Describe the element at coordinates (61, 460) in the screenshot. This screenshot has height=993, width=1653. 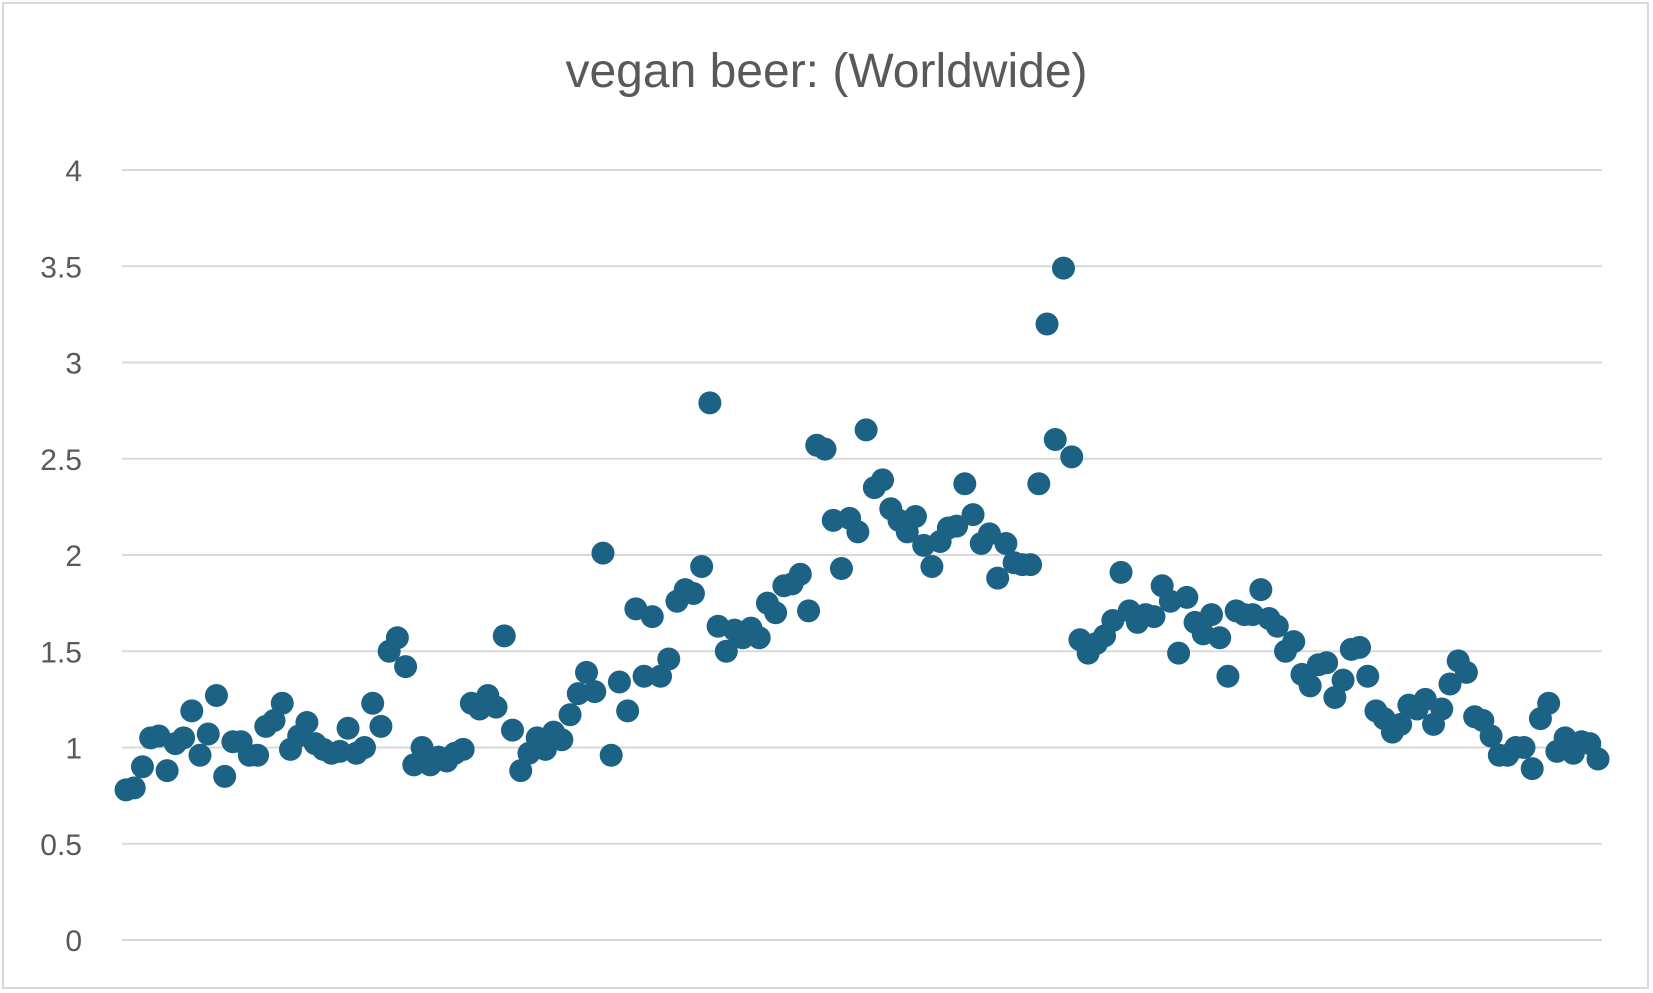
I see `y-tick-label: 2.5` at that location.